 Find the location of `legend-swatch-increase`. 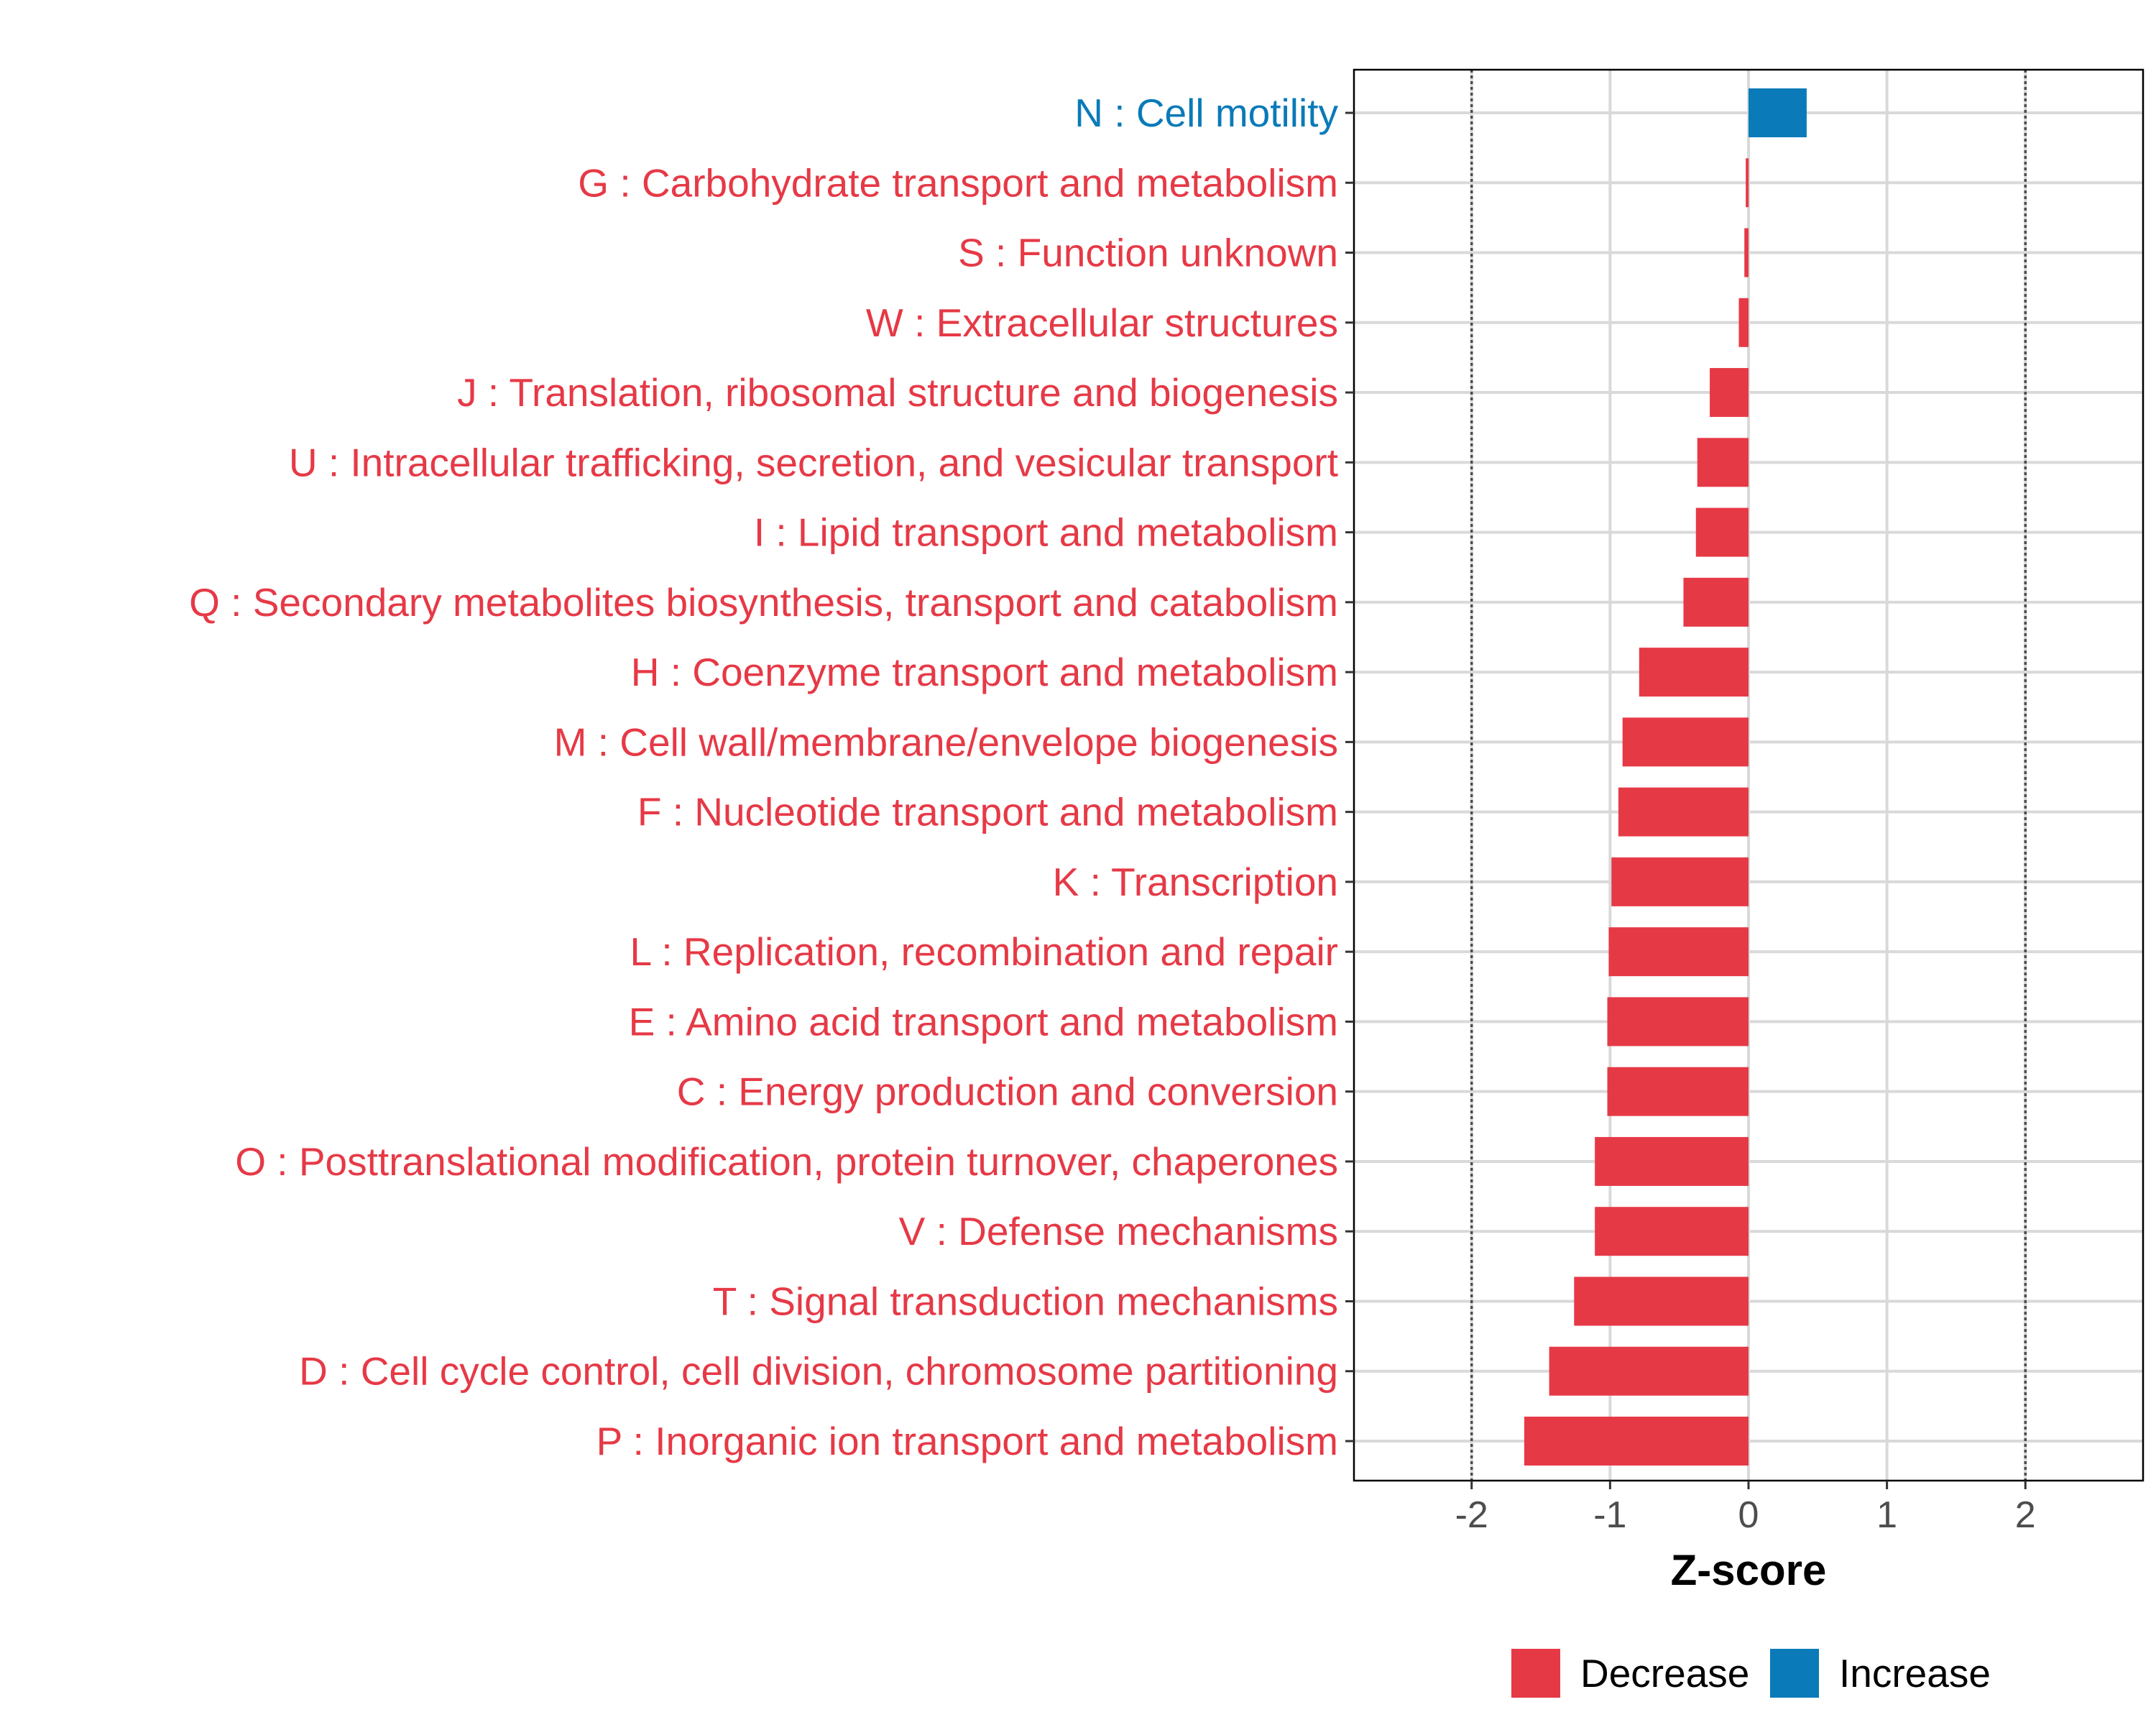

legend-swatch-increase is located at coordinates (1794, 1673).